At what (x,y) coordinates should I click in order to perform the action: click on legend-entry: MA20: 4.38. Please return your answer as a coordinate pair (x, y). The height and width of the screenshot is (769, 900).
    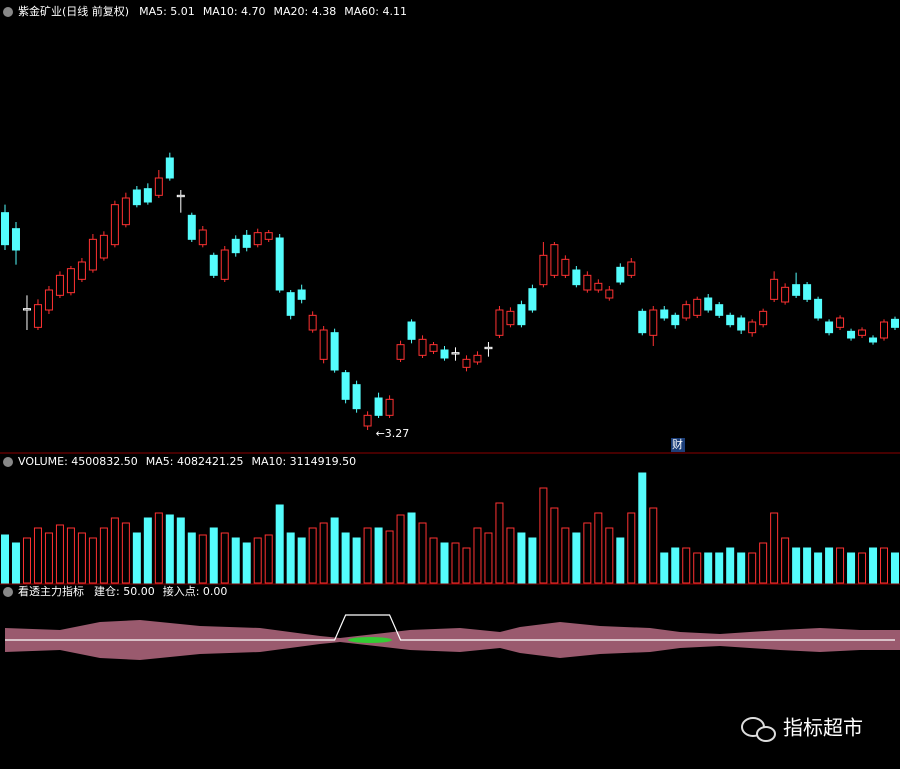
    Looking at the image, I should click on (305, 11).